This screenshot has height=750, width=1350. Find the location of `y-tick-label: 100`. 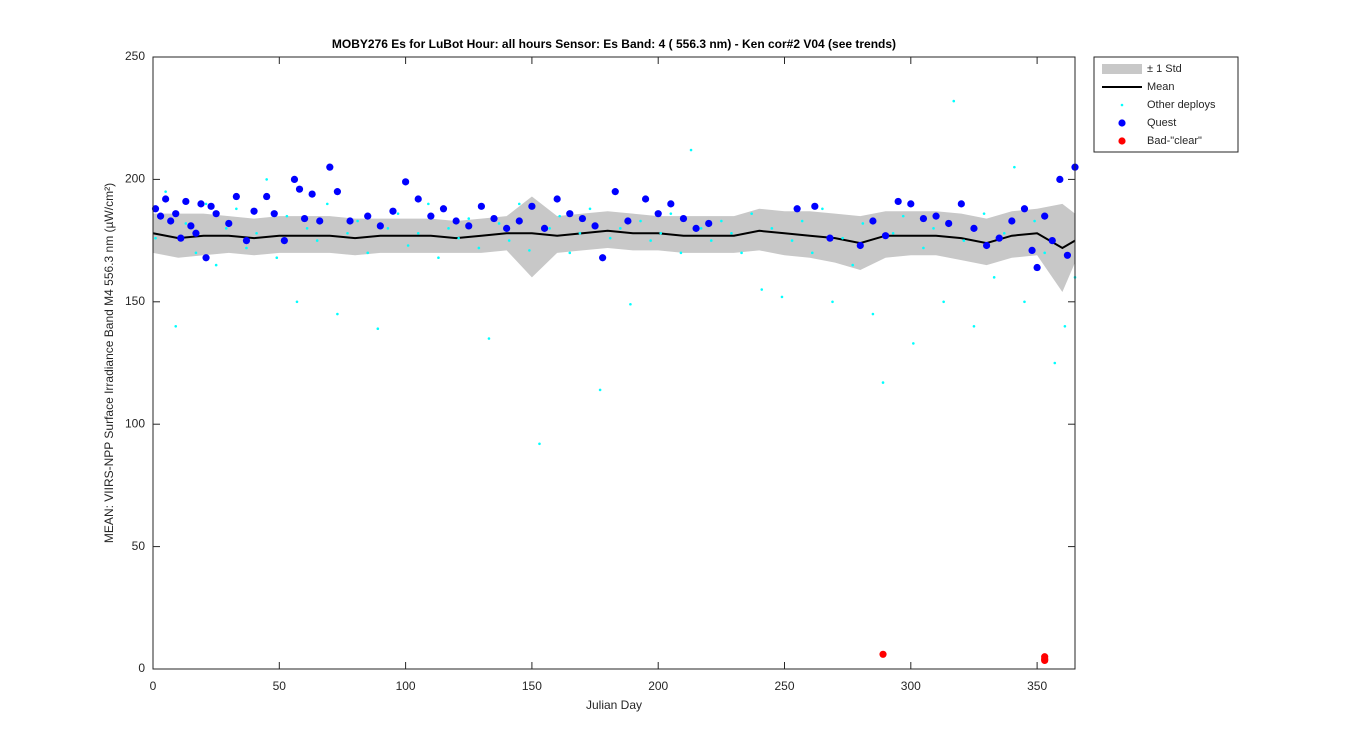

y-tick-label: 100 is located at coordinates (135, 423).